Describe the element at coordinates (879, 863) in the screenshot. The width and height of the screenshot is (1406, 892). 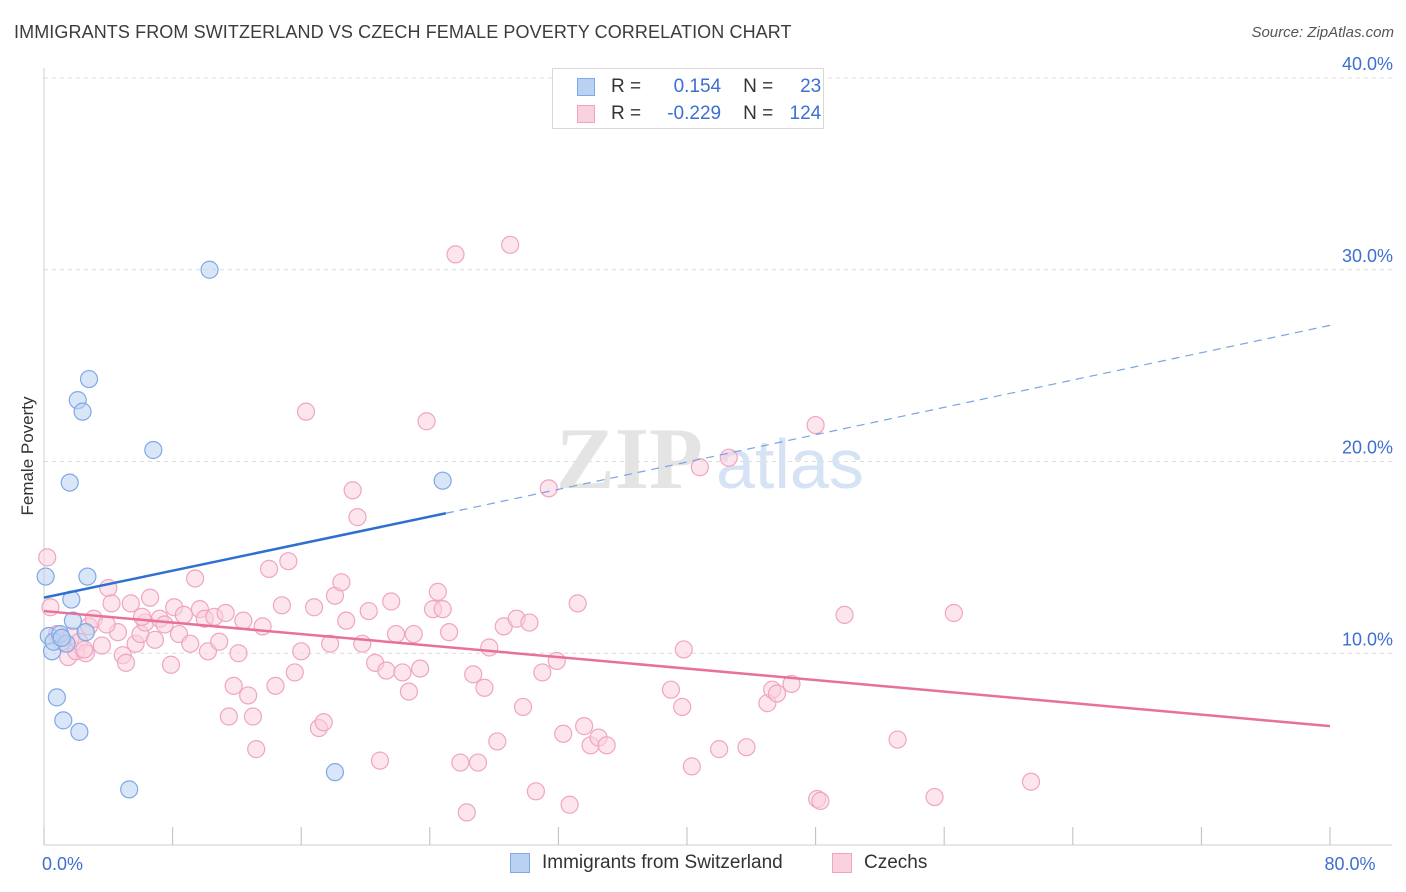
I see `bottom-legend-czechs: Czechs` at that location.